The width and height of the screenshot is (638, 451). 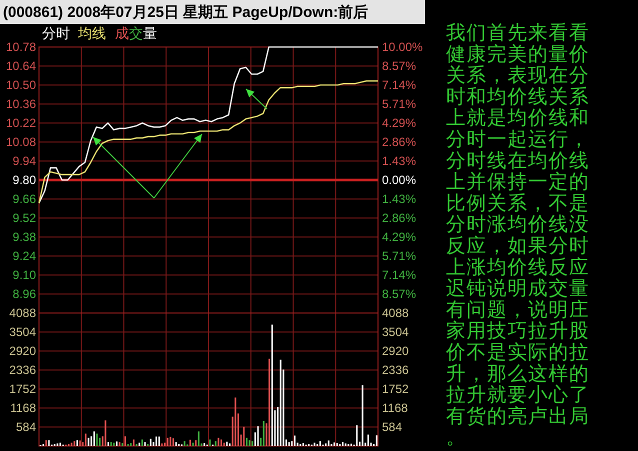 What do you see at coordinates (396, 389) in the screenshot?
I see `y2-tick-label: 1752` at bounding box center [396, 389].